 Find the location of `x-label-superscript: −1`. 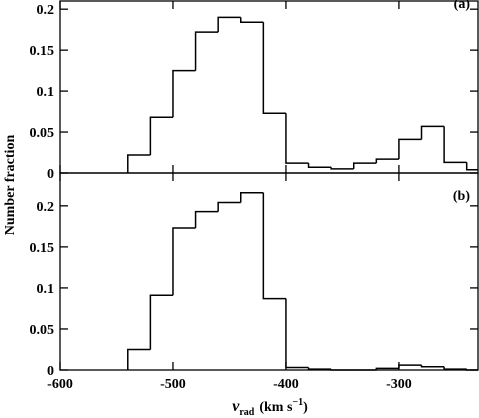

x-label-superscript: −1 is located at coordinates (297, 402).